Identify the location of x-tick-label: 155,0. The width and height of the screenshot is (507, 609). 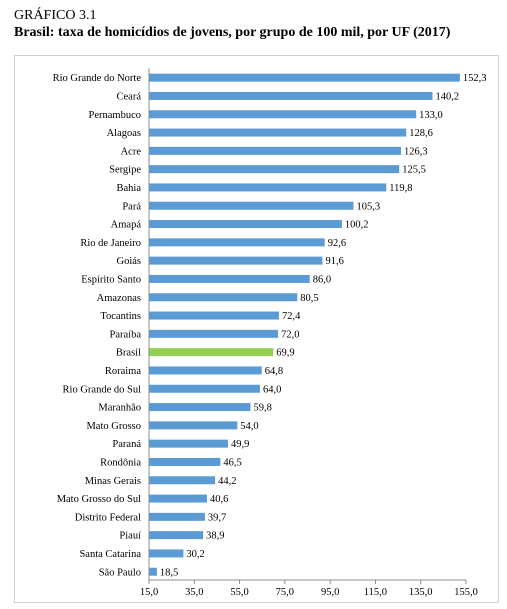
(466, 592).